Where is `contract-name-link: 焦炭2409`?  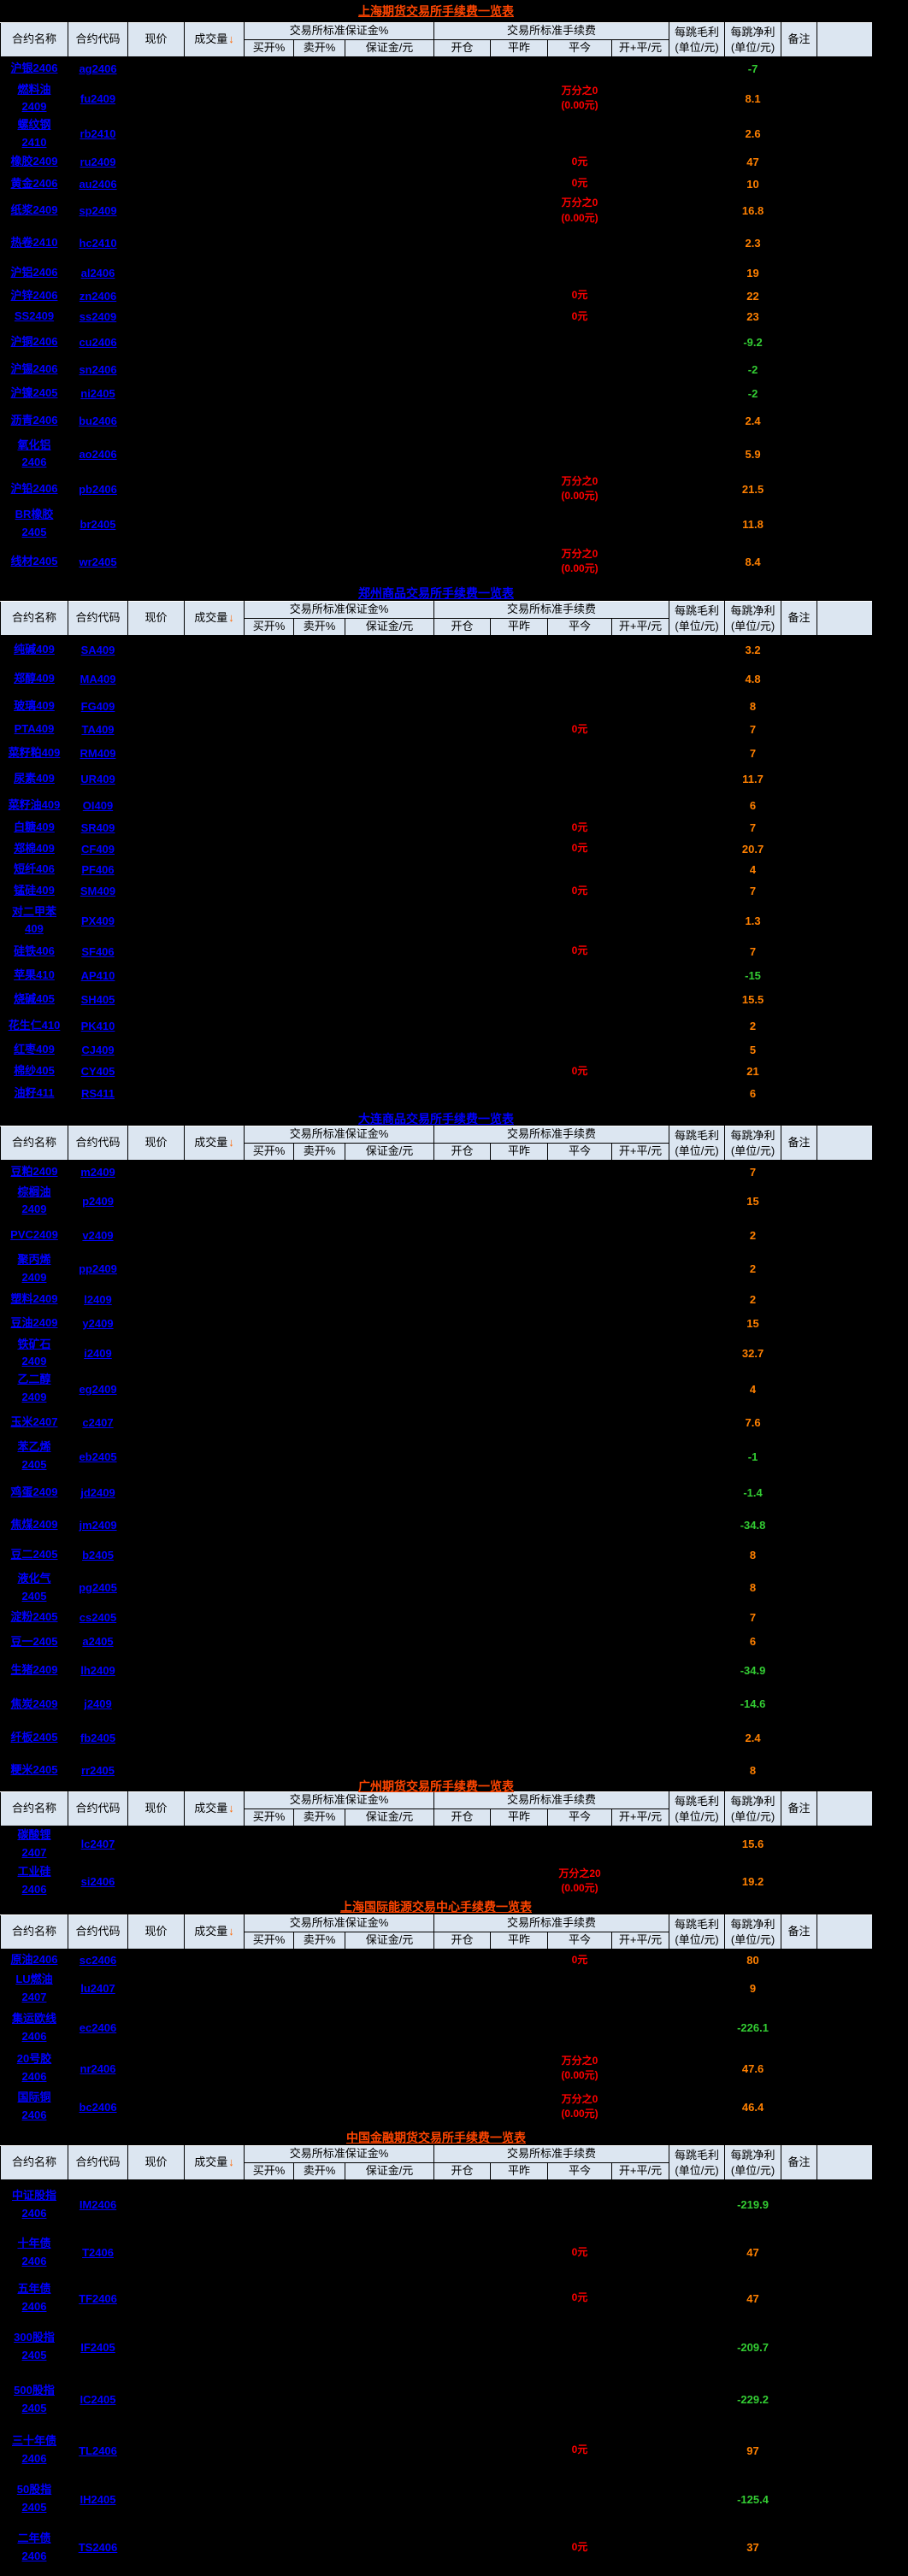
contract-name-link: 焦炭2409 is located at coordinates (34, 1703).